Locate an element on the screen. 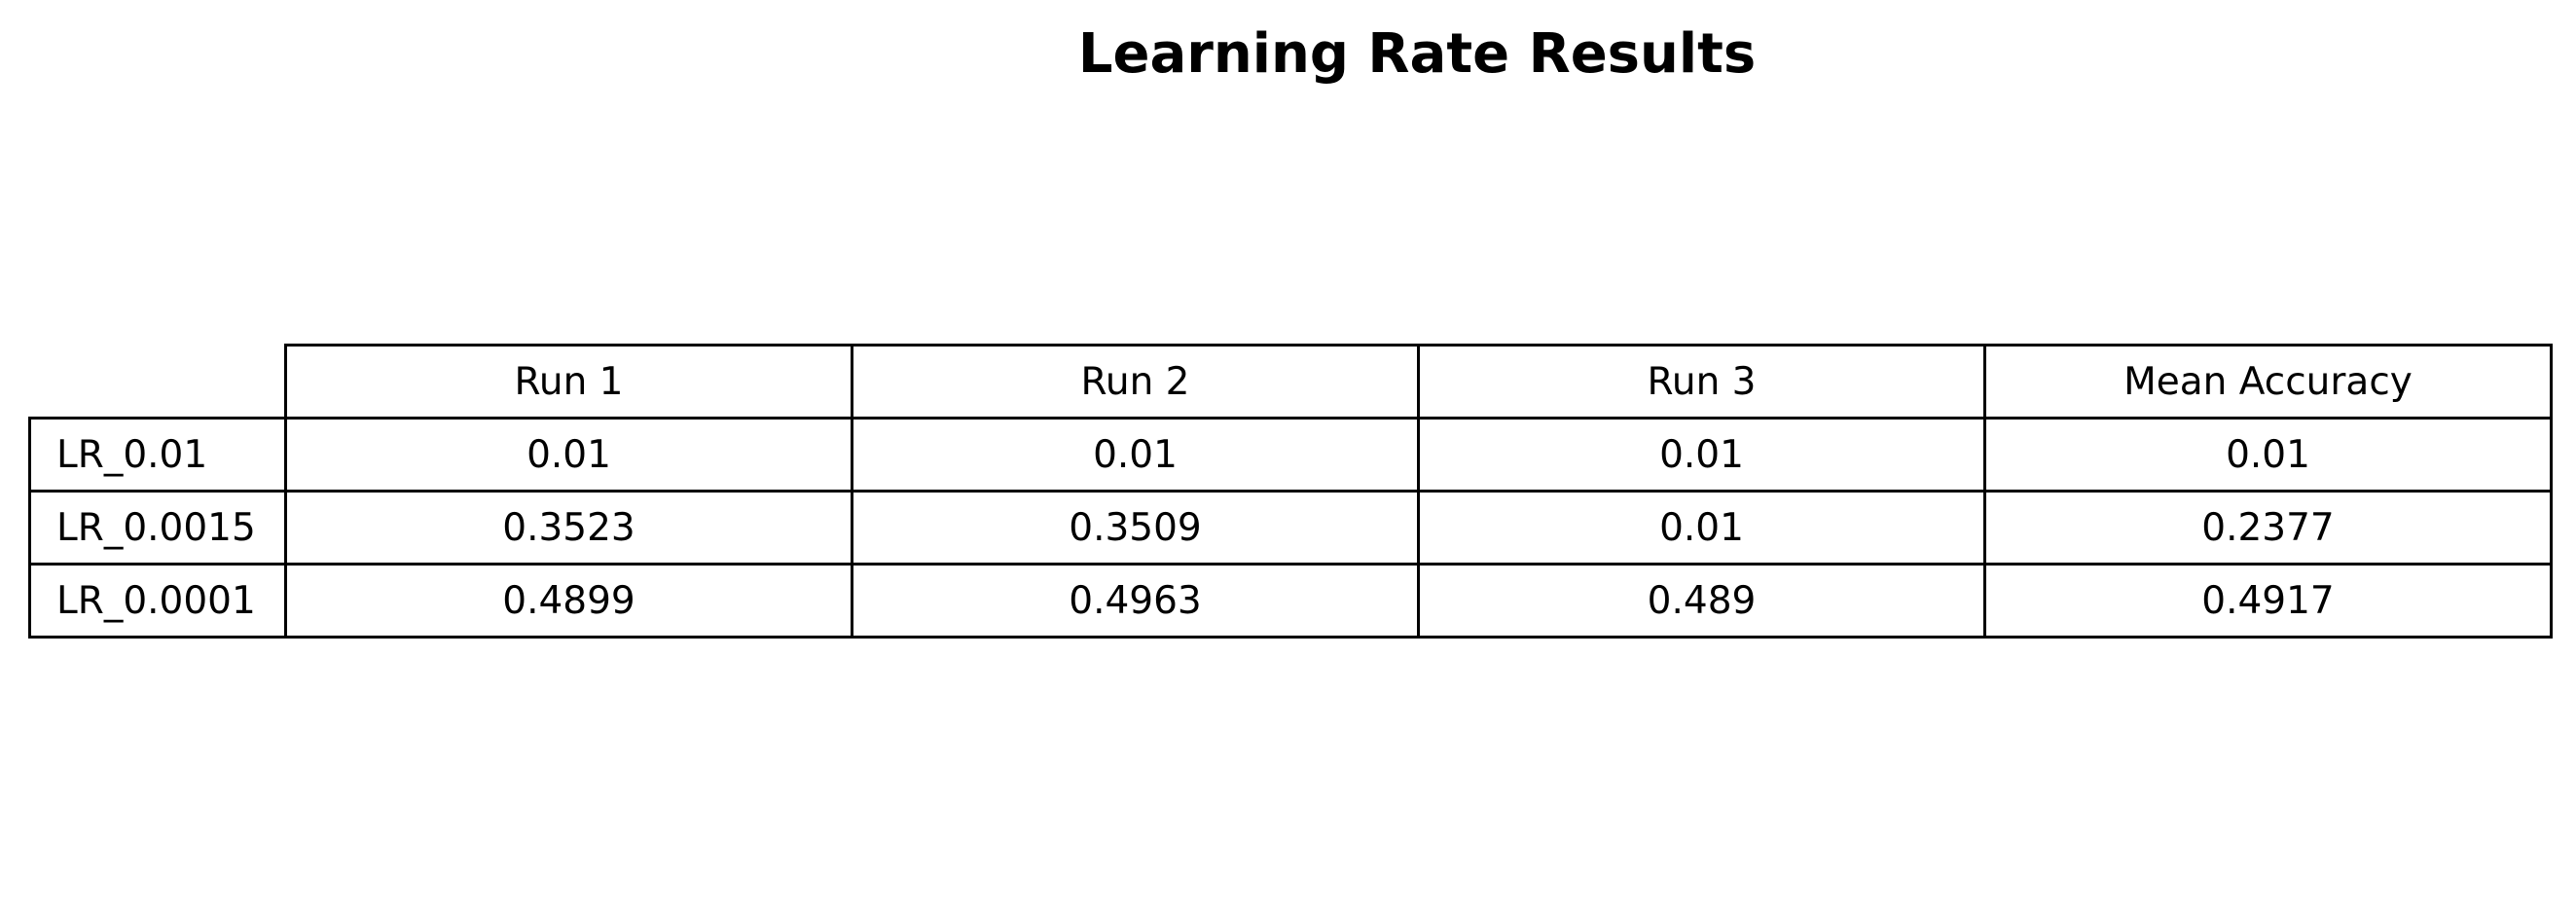 The width and height of the screenshot is (2576, 913). column-header-run-2: Run 2 is located at coordinates (1135, 382).